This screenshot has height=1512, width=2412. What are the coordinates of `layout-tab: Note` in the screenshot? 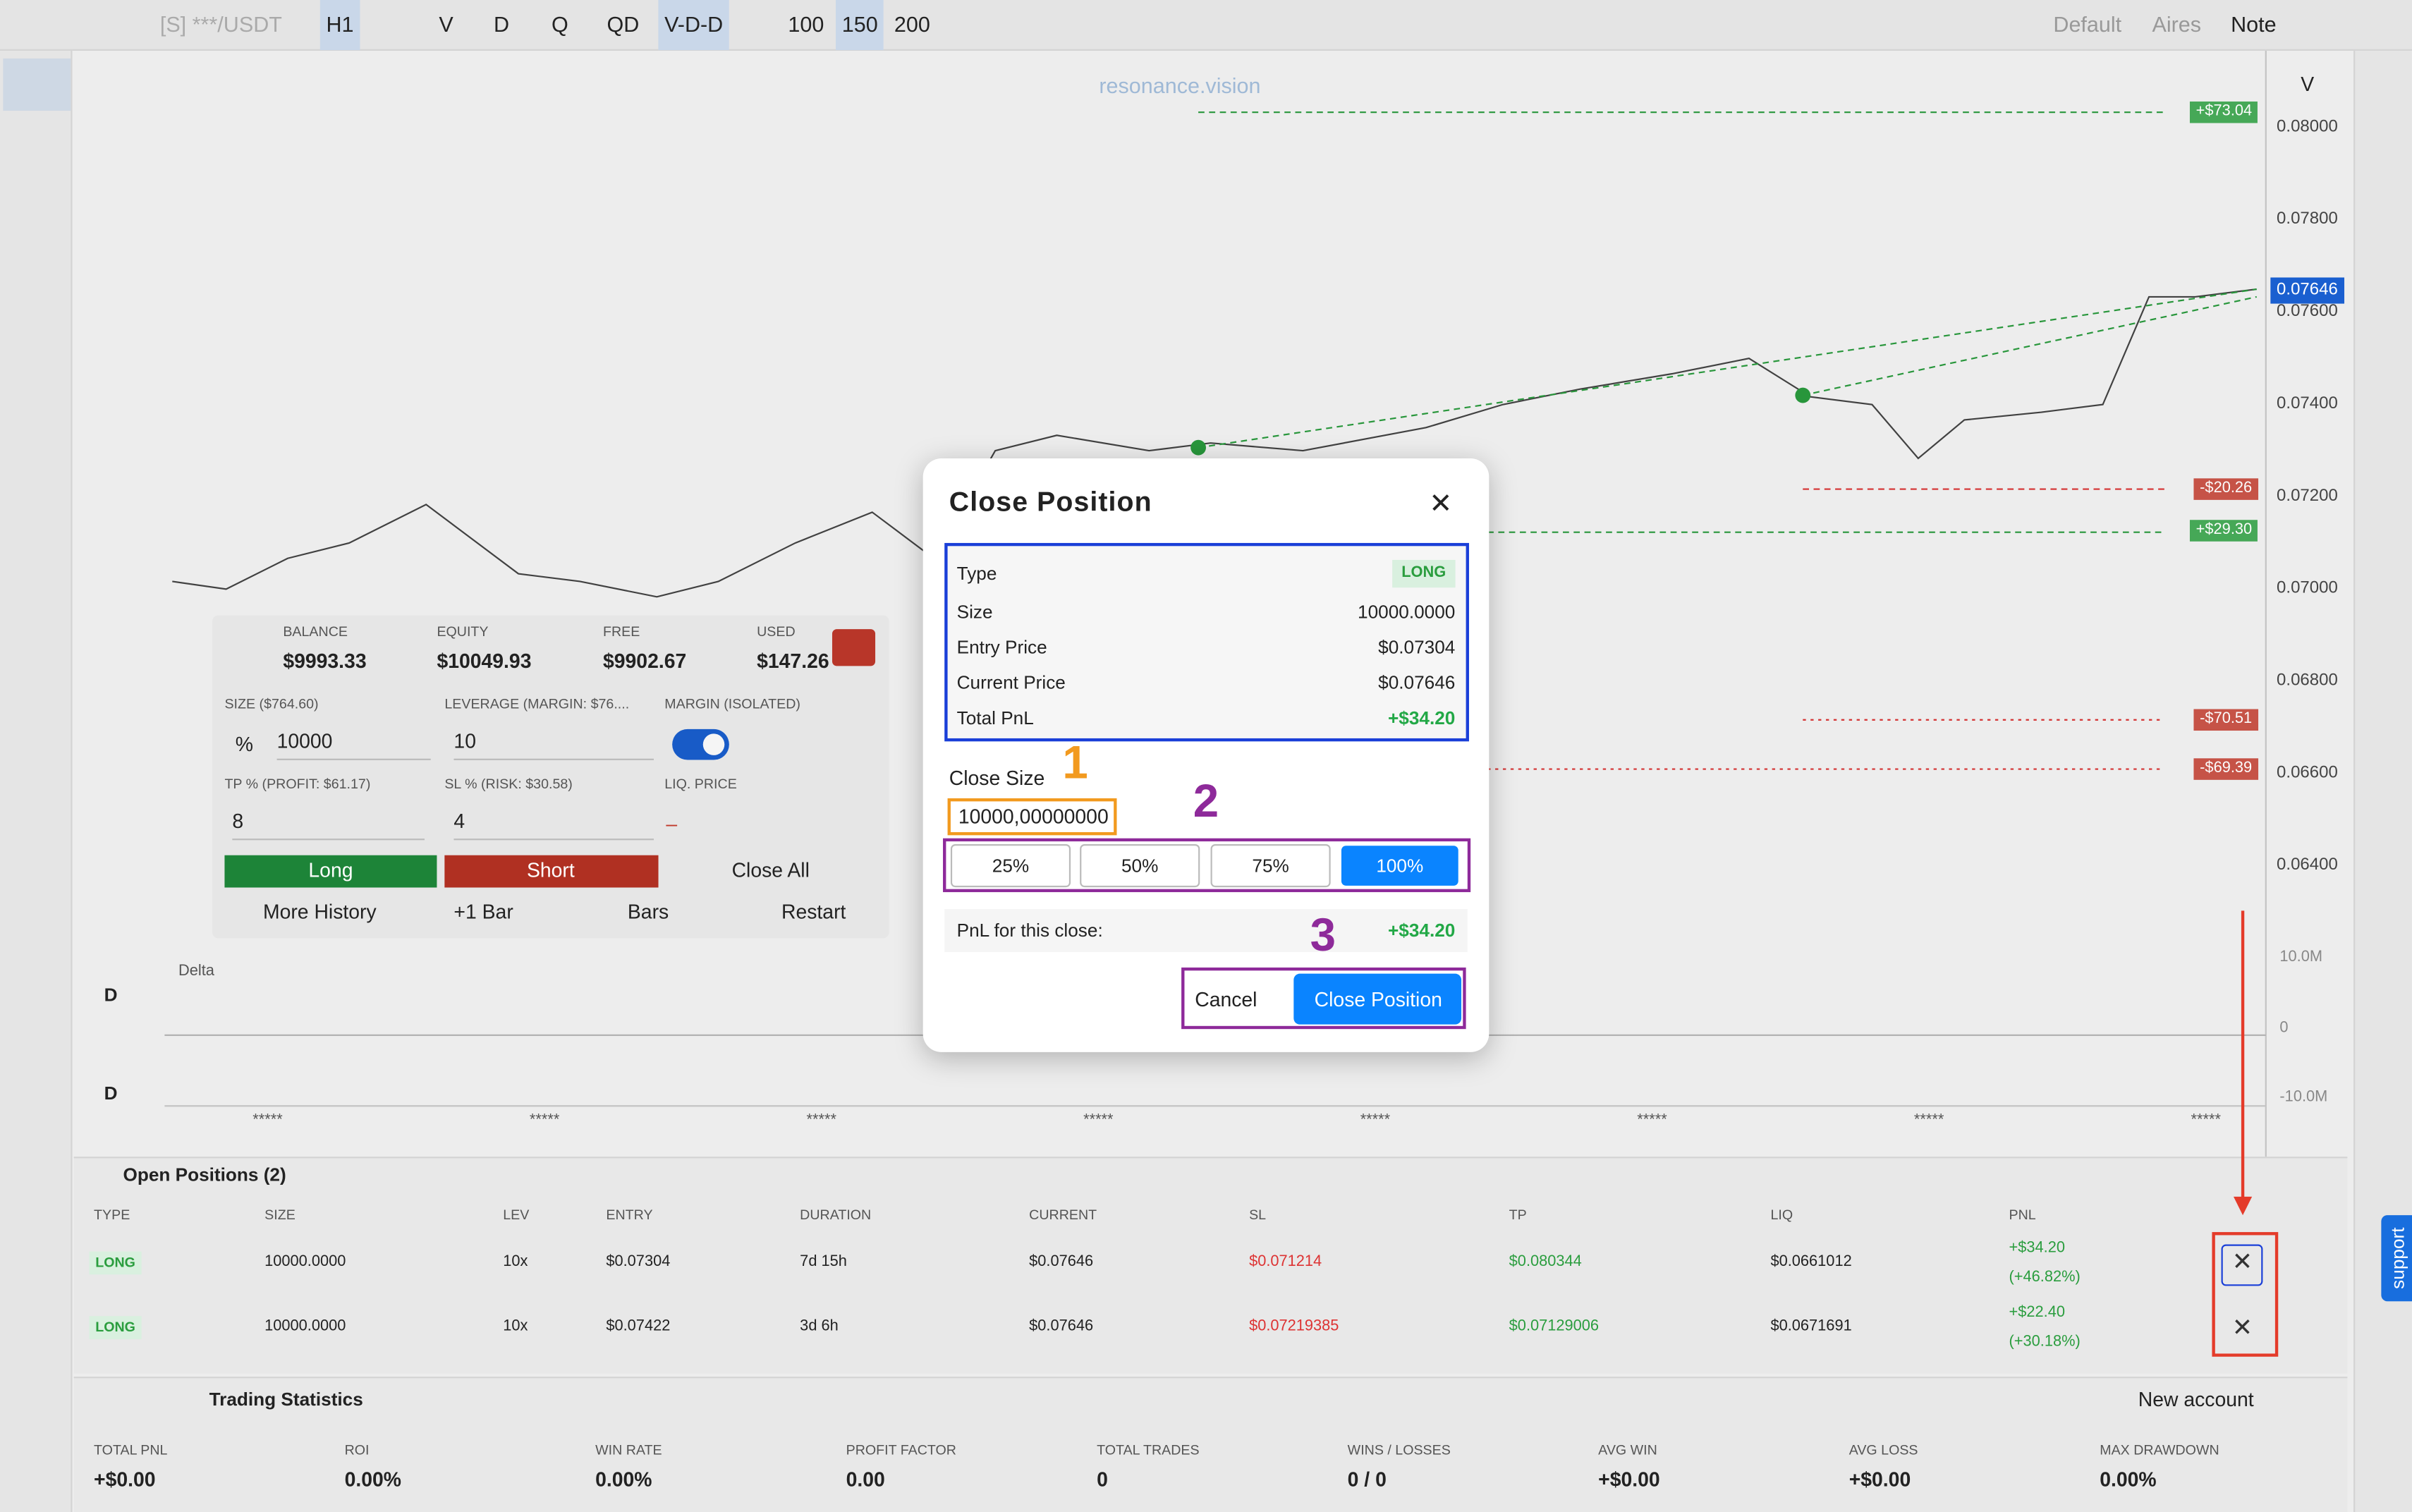 It's located at (2254, 24).